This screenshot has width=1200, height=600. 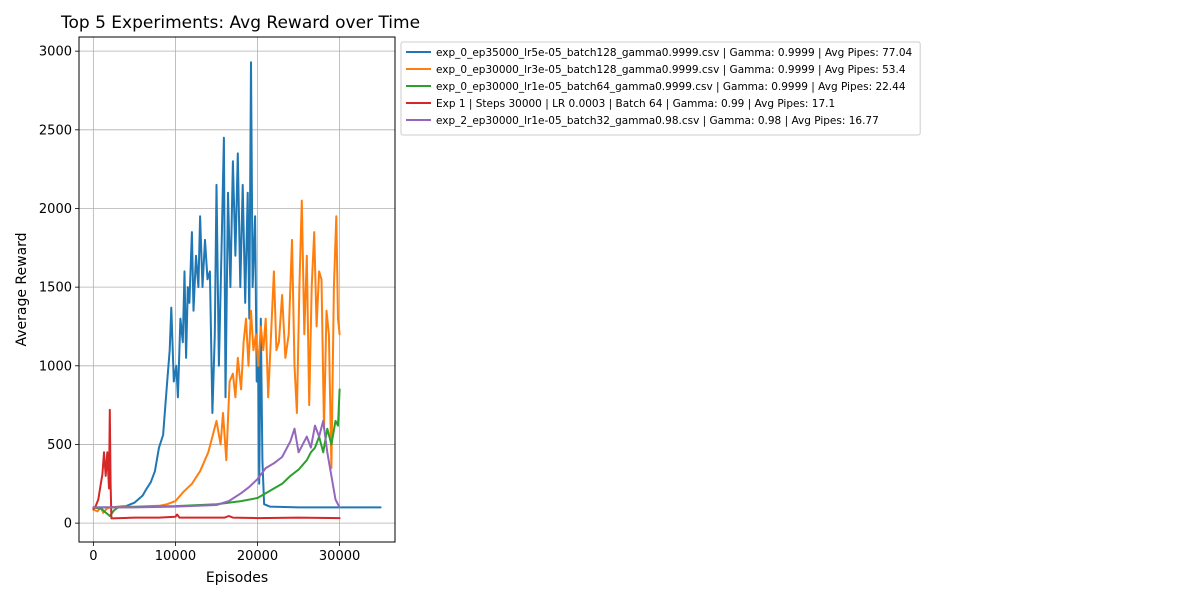 I want to click on x-tick-label: 20000, so click(x=257, y=556).